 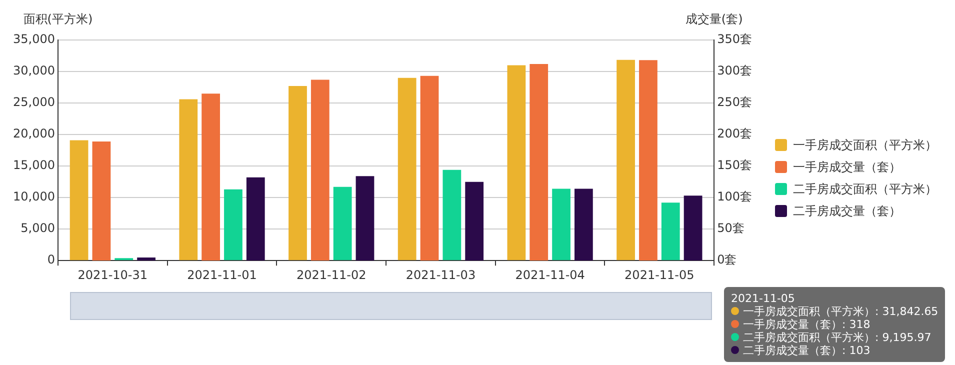 I want to click on y2-axis-title: 成交量(套), so click(x=714, y=19).